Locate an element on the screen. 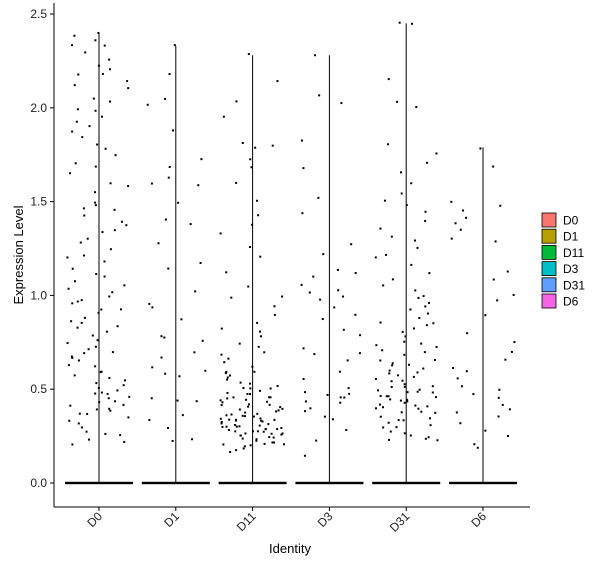 This screenshot has height=568, width=600. x-tick-label: D11 is located at coordinates (246, 521).